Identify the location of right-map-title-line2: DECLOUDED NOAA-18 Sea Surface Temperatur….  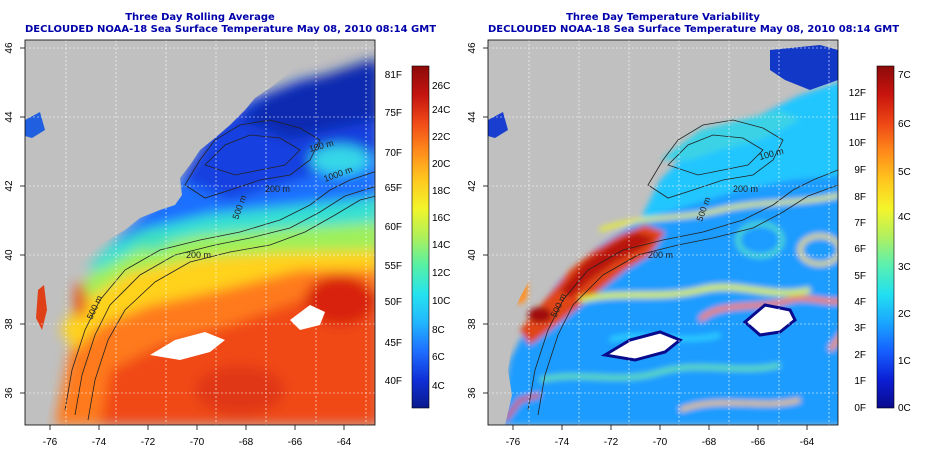
(694, 29).